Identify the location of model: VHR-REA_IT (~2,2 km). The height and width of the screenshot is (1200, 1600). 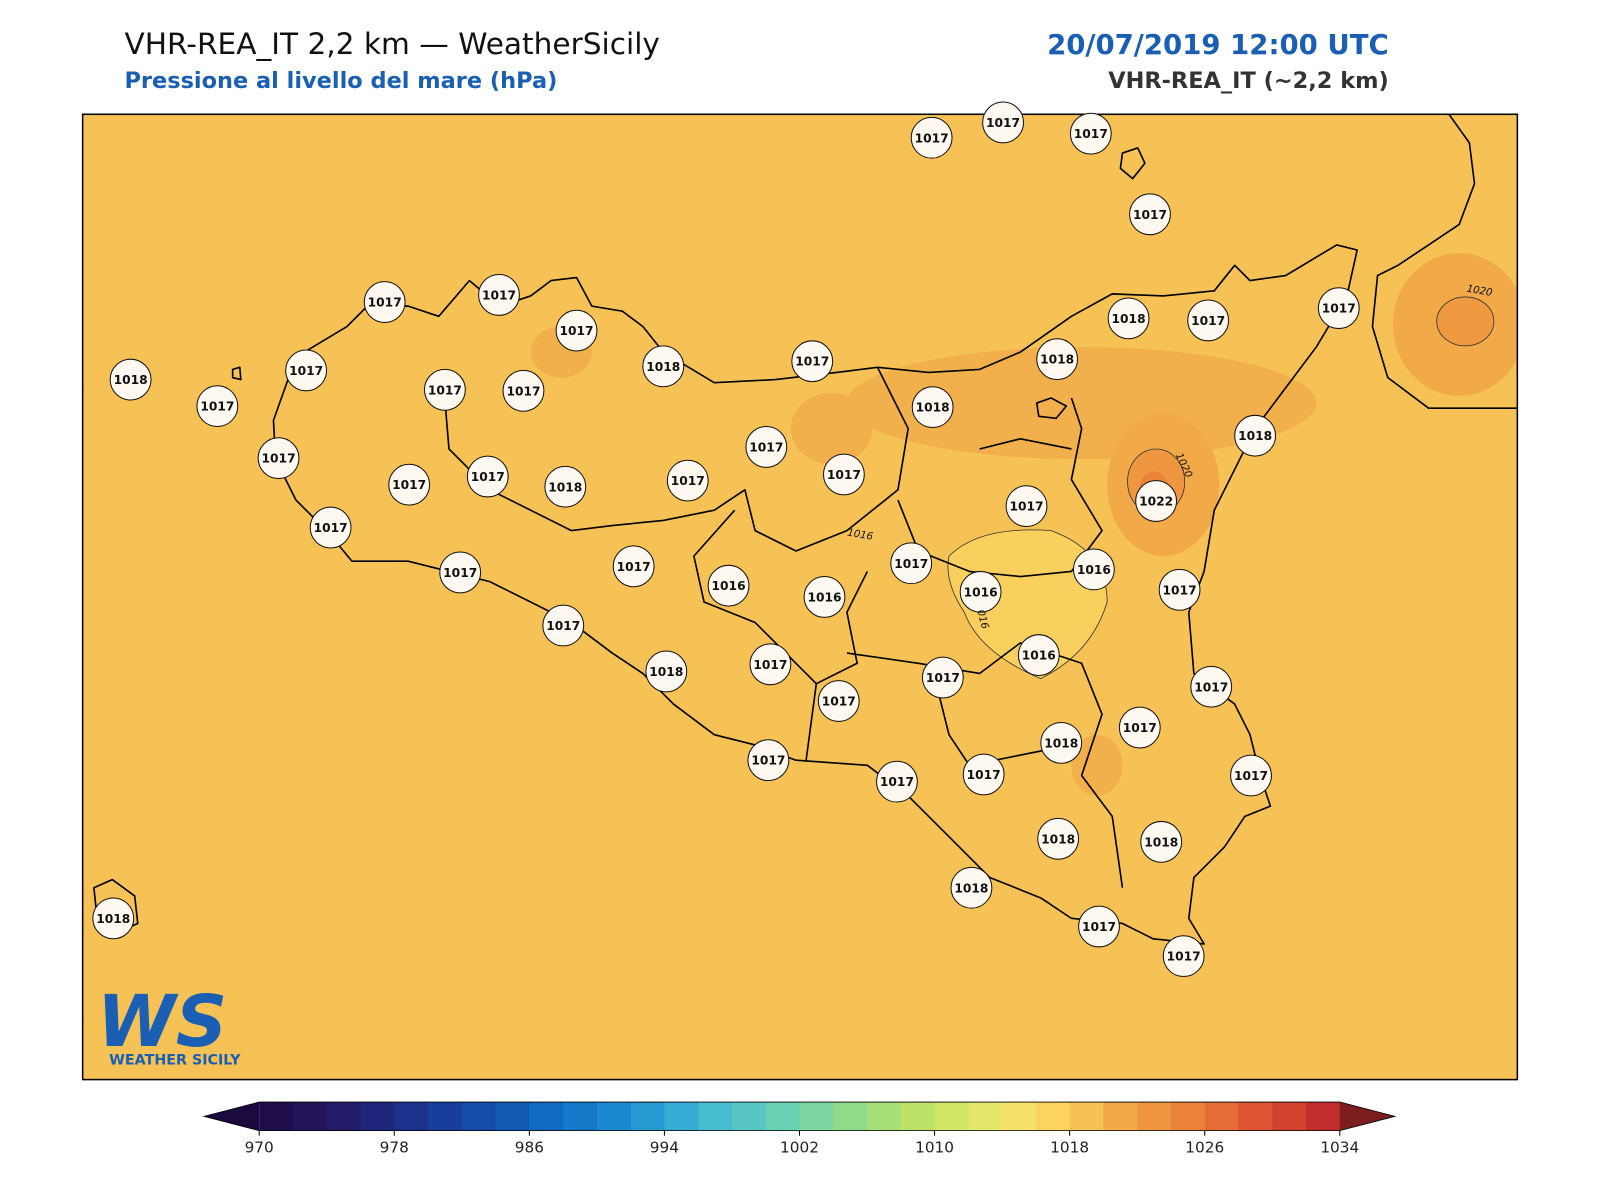
(1248, 81).